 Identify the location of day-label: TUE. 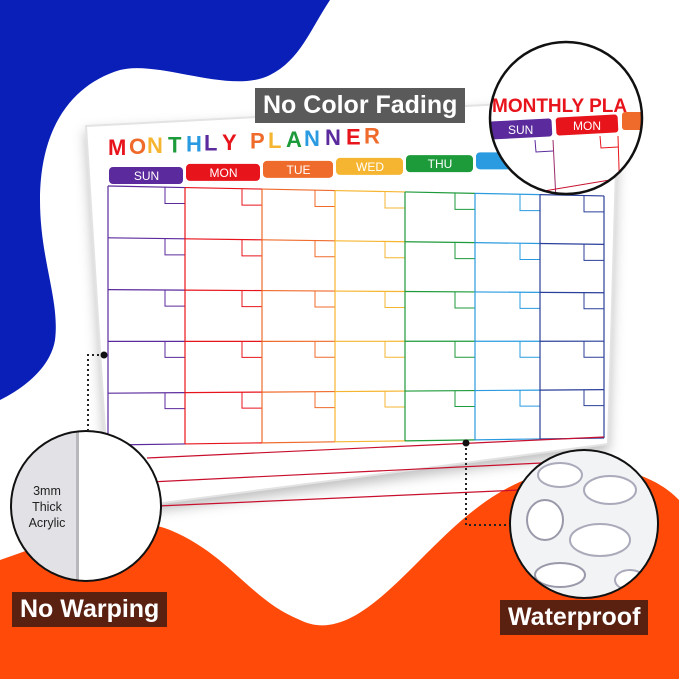
(299, 170).